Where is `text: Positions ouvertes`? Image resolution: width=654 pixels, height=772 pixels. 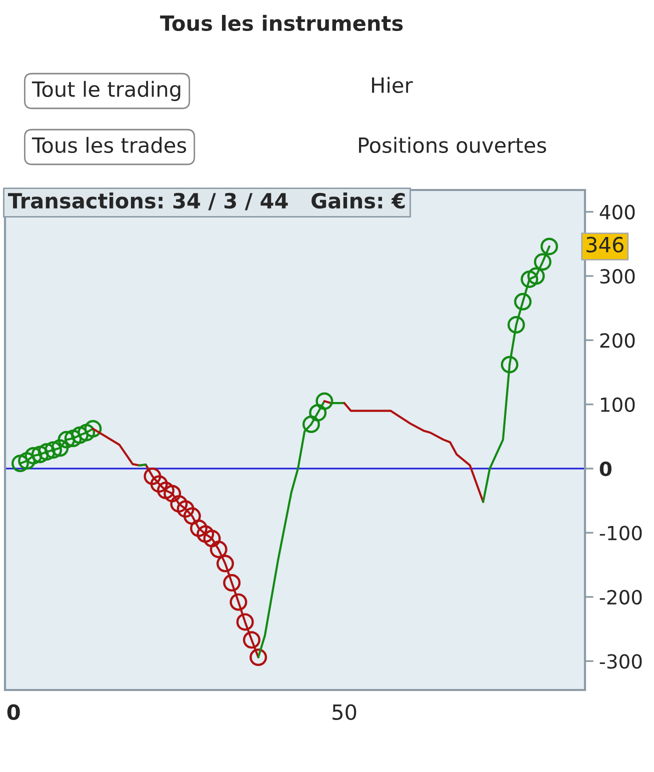
text: Positions ouvertes is located at coordinates (452, 145).